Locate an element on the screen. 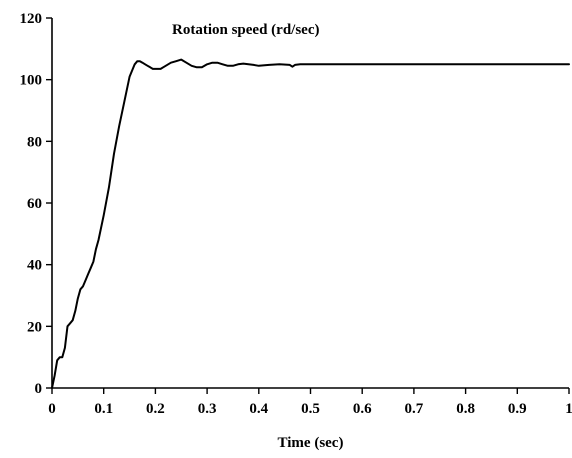 The height and width of the screenshot is (458, 572). x-tick-label: 0.2 is located at coordinates (155, 409).